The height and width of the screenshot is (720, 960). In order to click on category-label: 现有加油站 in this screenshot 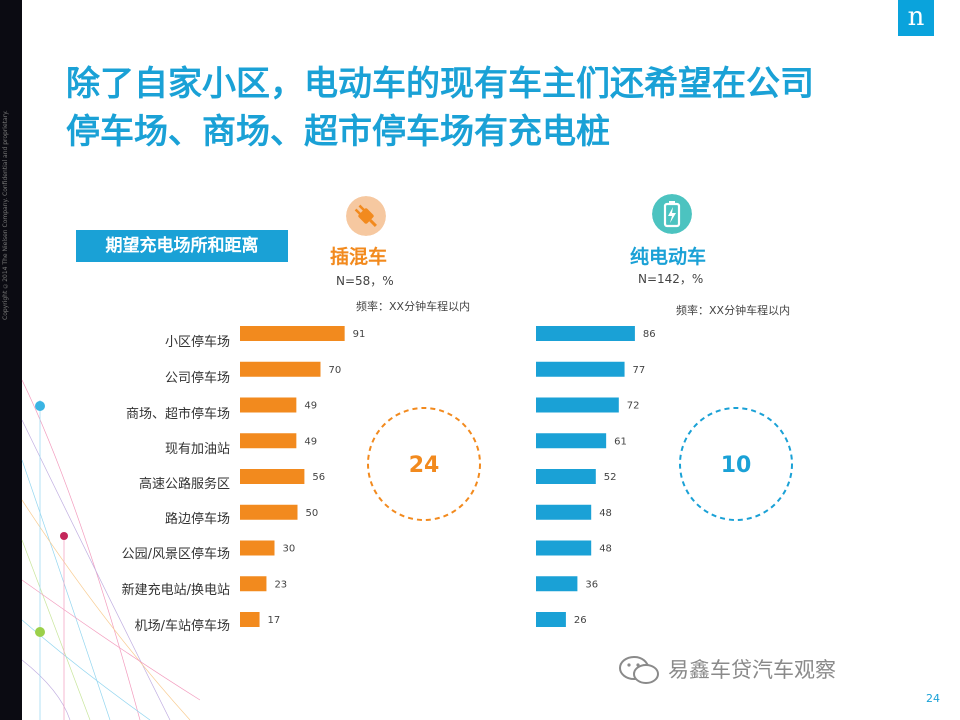, I will do `click(197, 449)`.